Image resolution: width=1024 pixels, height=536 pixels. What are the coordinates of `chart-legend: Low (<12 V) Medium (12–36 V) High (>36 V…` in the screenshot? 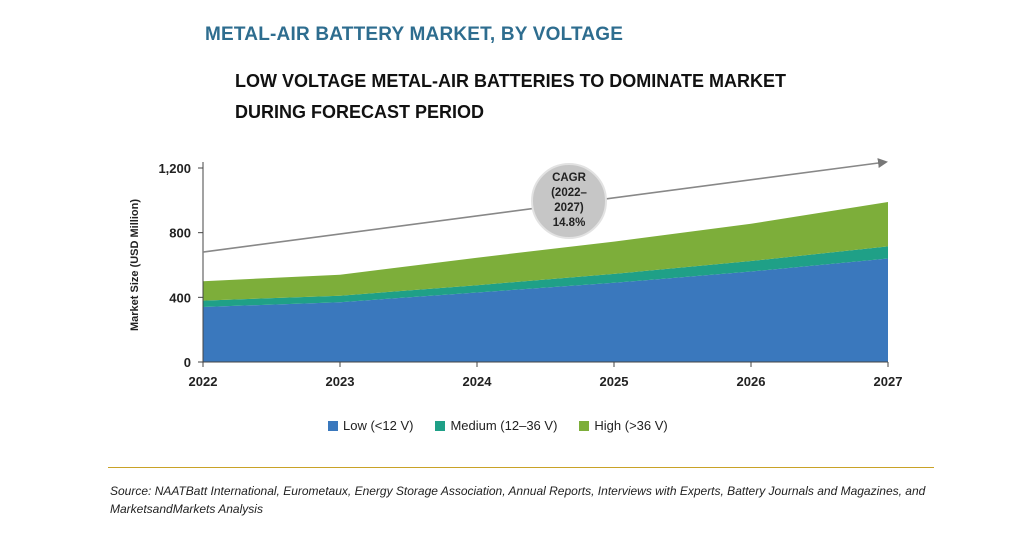 It's located at (498, 425).